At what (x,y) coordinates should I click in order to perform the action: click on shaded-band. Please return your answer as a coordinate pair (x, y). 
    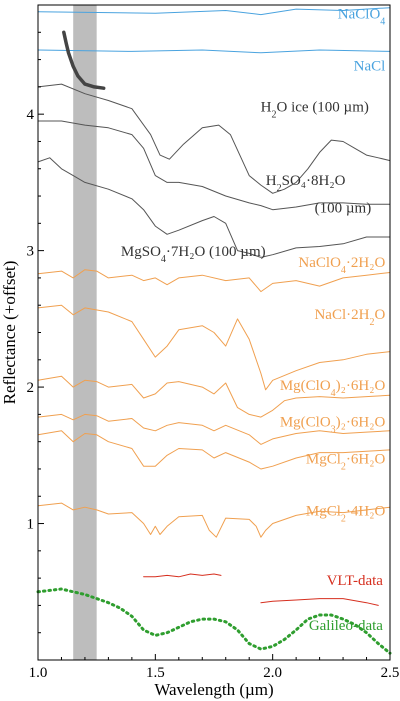
    Looking at the image, I should click on (85, 332).